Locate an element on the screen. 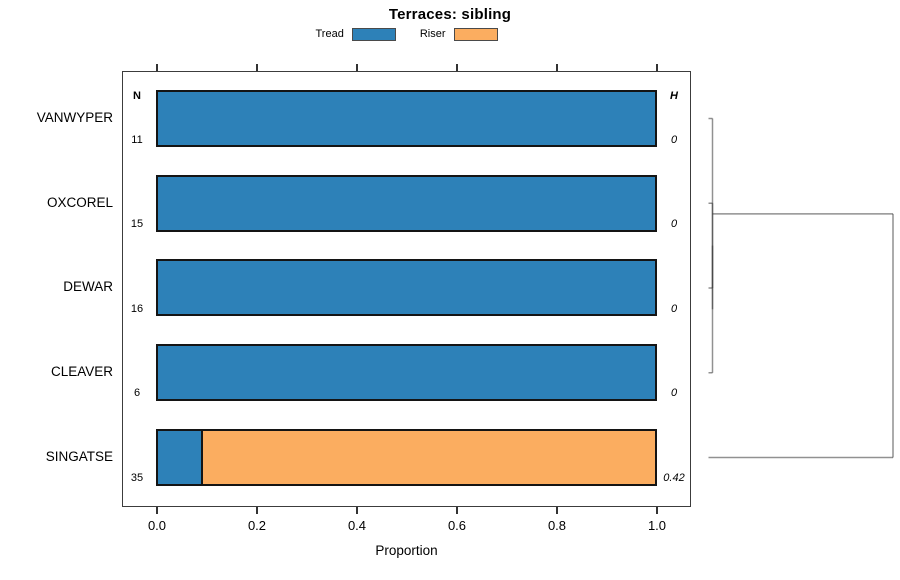 This screenshot has width=900, height=580. category-label: SINGATSE is located at coordinates (79, 456).